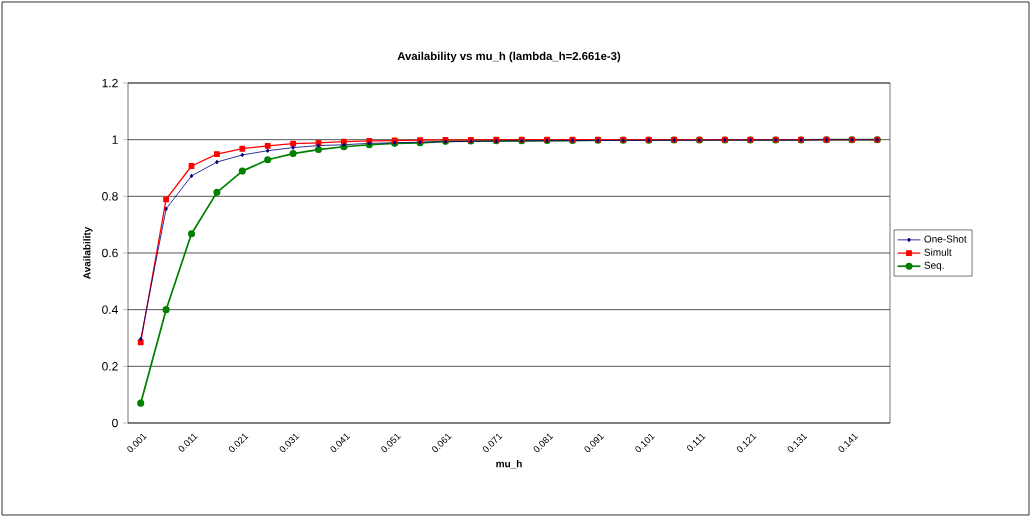 The image size is (1031, 517). What do you see at coordinates (110, 253) in the screenshot?
I see `y-tick-label: 0.6` at bounding box center [110, 253].